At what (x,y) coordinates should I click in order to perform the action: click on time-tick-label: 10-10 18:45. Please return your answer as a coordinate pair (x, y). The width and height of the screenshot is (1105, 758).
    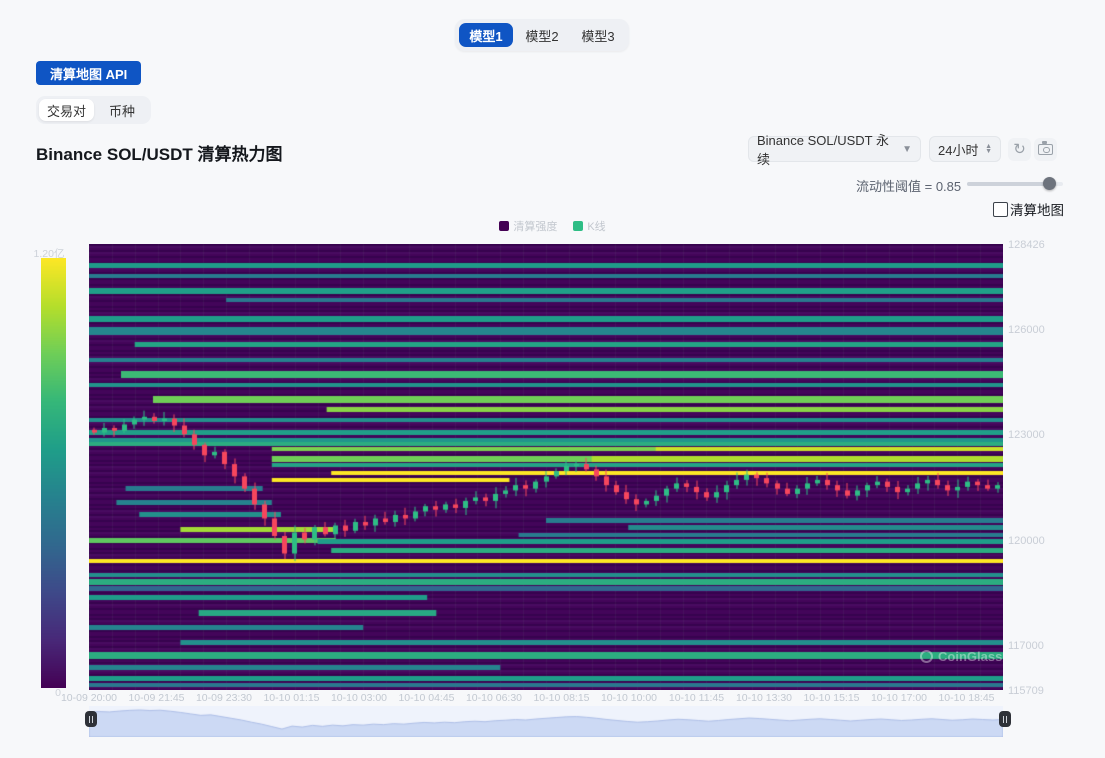
    Looking at the image, I should click on (966, 698).